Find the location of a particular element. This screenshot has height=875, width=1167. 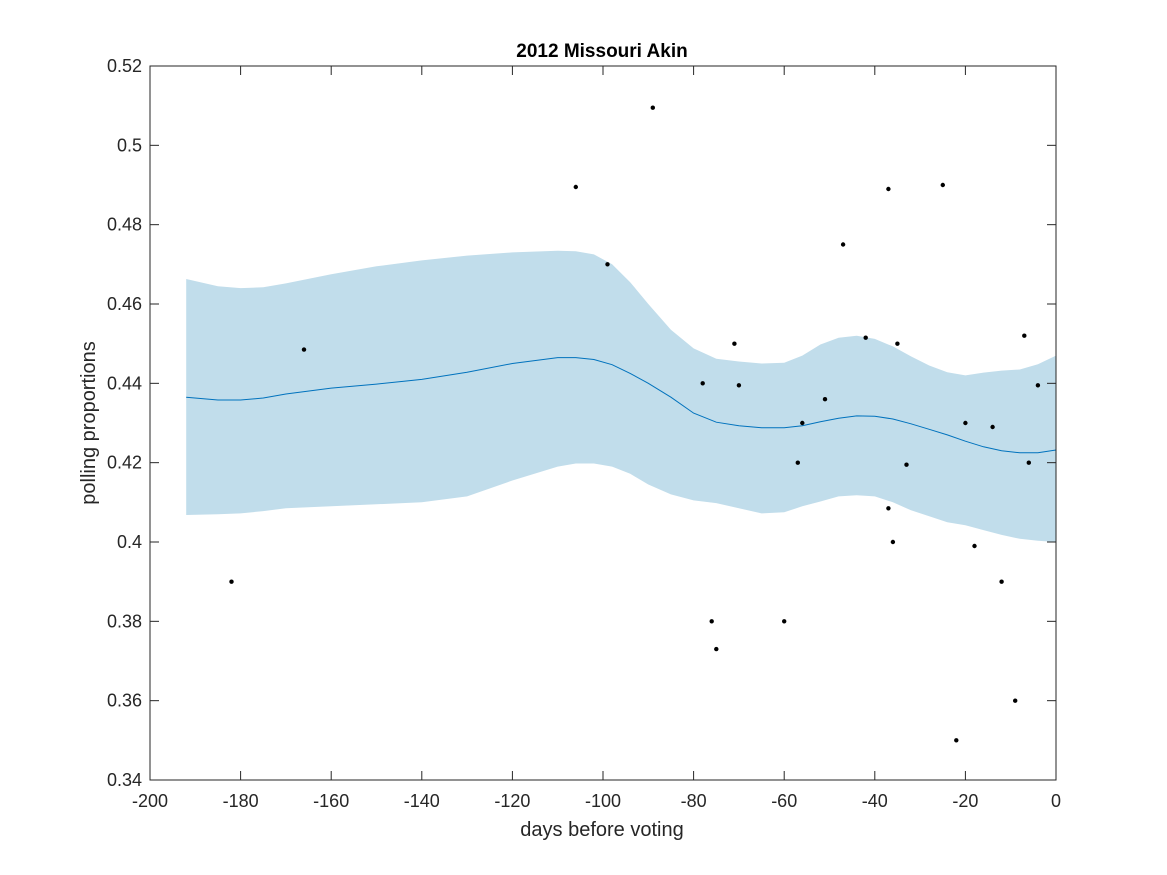

x-tick-label: -40 is located at coordinates (875, 801).